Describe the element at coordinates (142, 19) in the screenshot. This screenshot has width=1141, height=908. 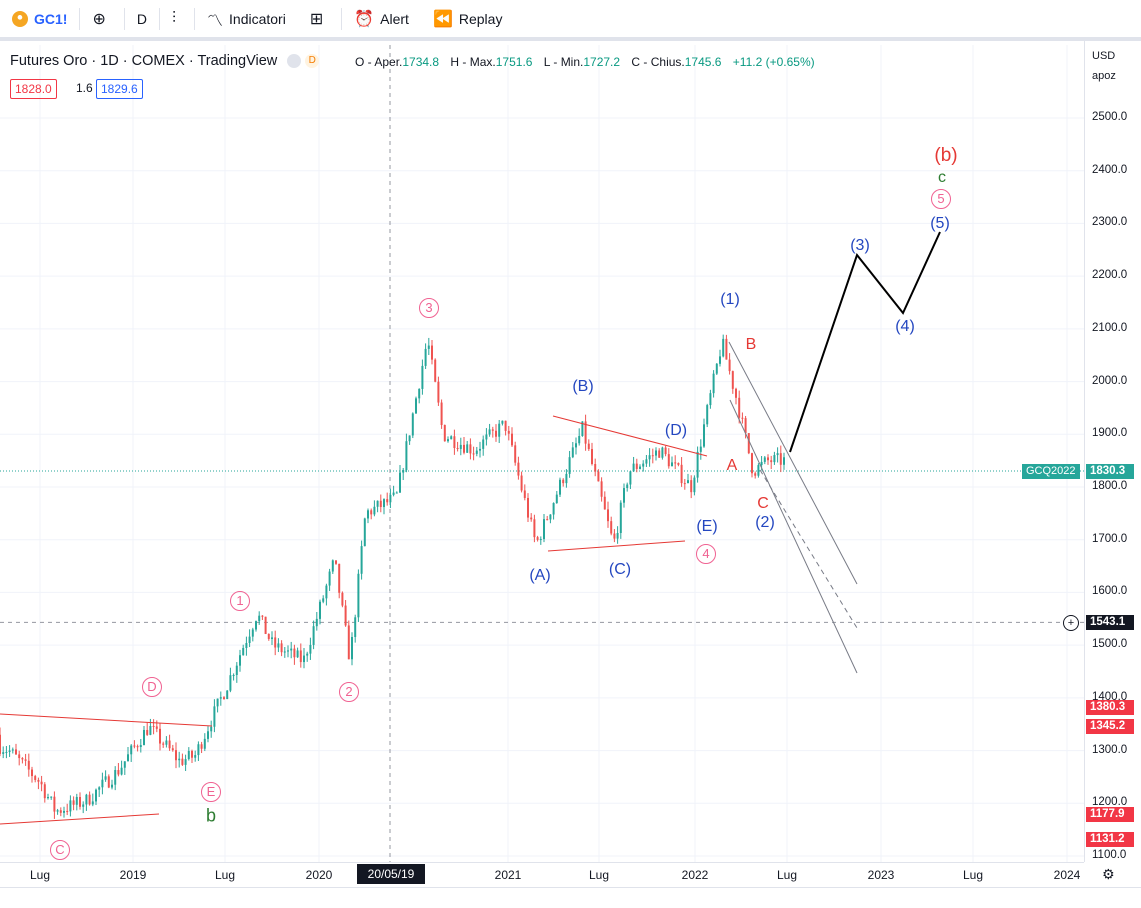
I see `interval-button: D` at that location.